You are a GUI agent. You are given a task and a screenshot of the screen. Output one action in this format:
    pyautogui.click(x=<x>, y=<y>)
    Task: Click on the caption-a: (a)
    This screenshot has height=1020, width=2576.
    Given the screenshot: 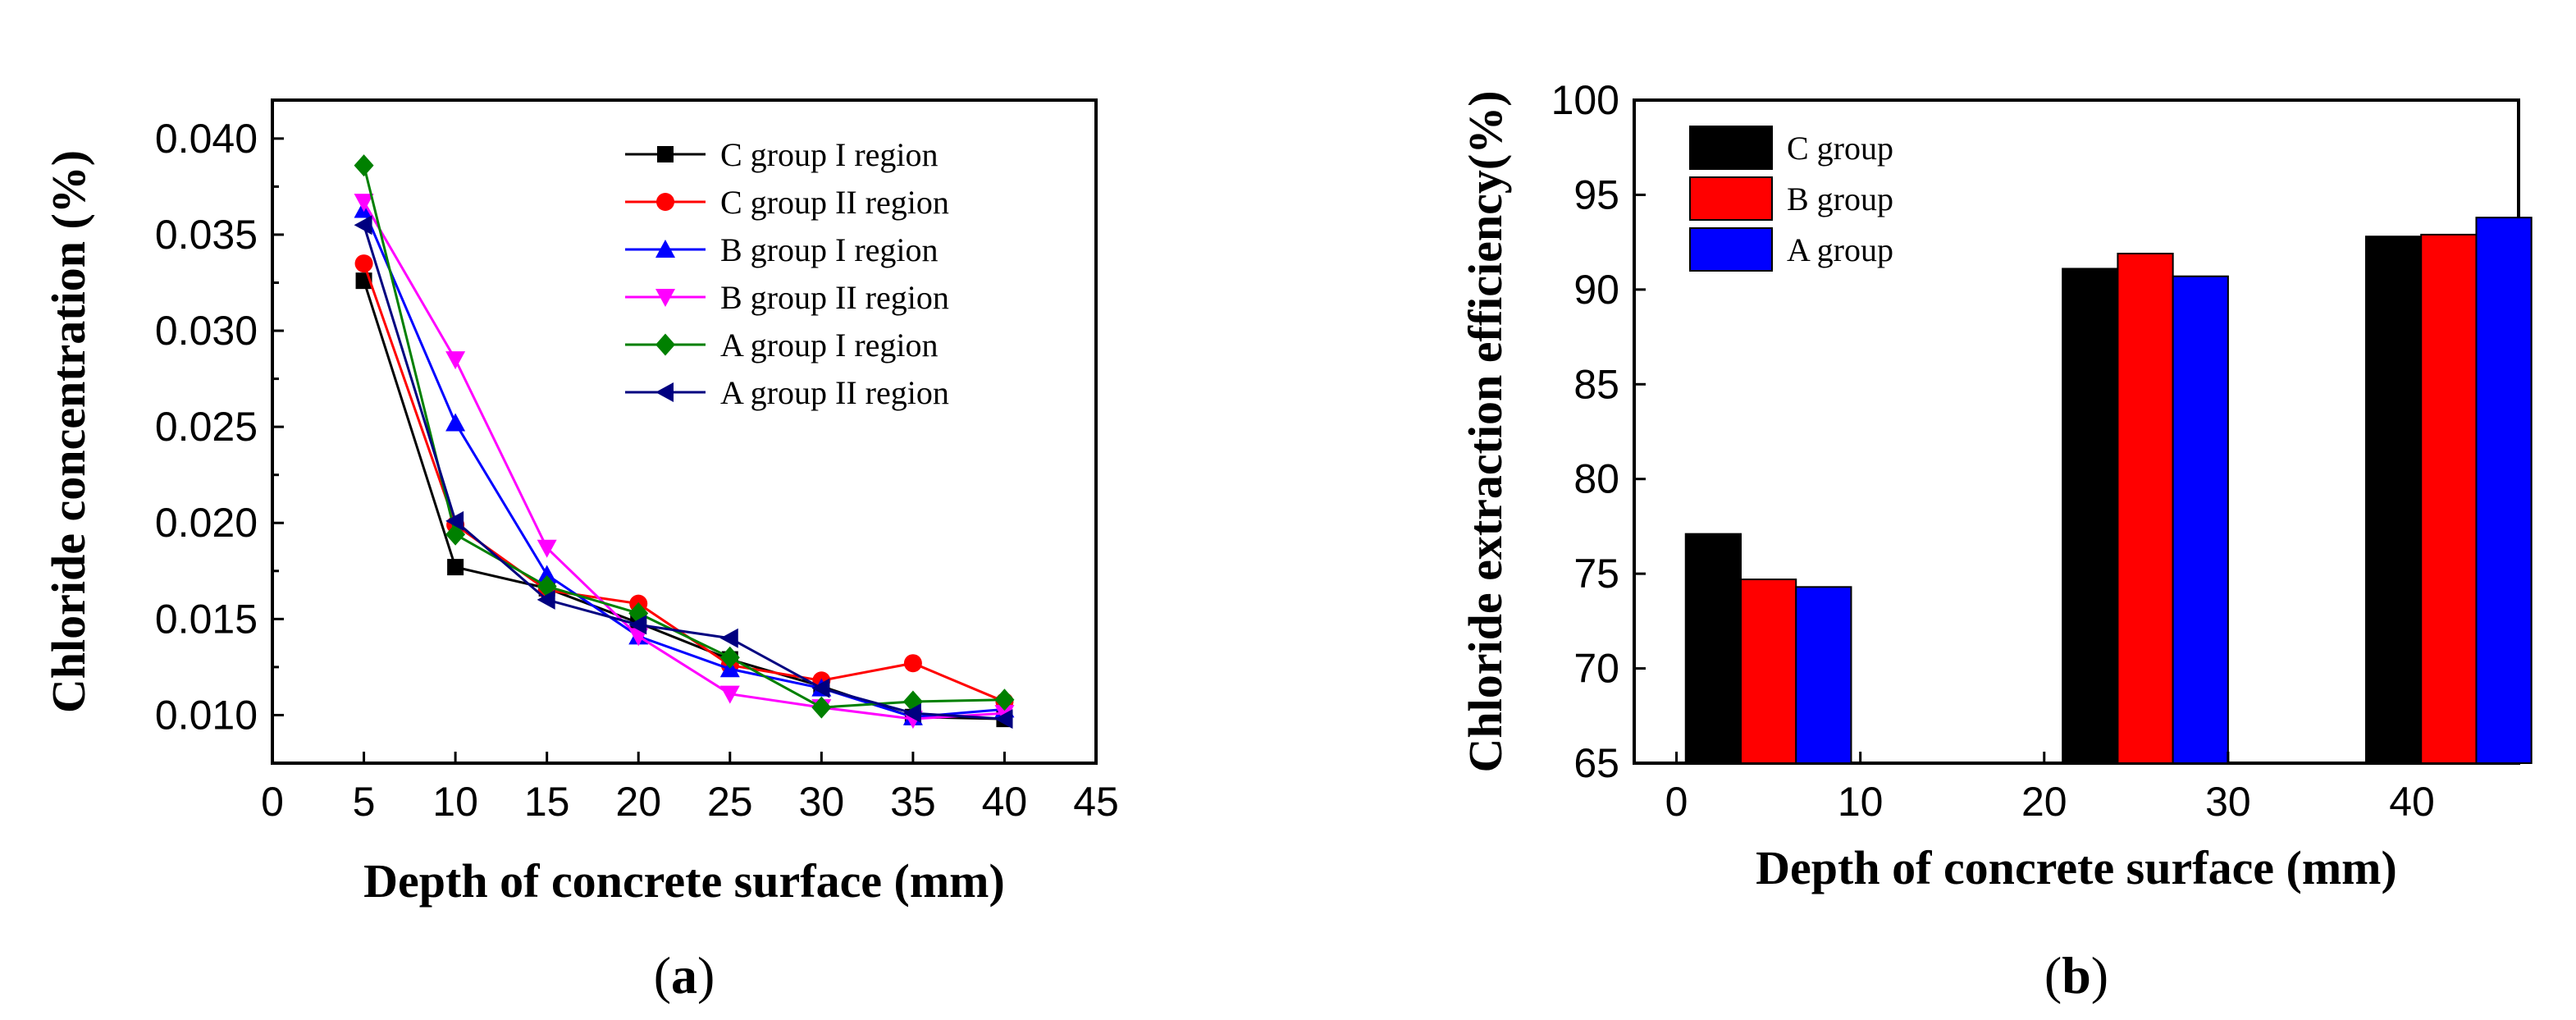 What is the action you would take?
    pyautogui.click(x=684, y=975)
    